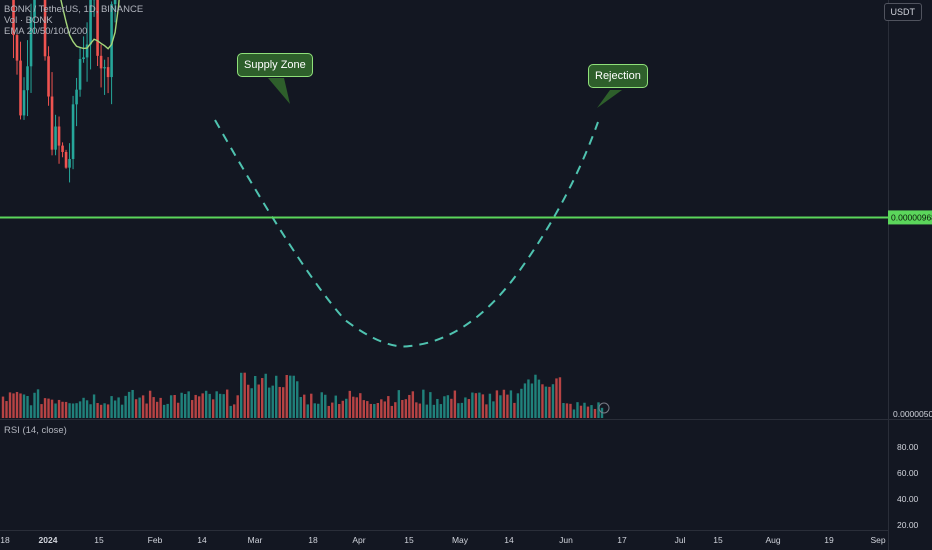  What do you see at coordinates (911, 217) in the screenshot?
I see `support-price-label: 0.00000968` at bounding box center [911, 217].